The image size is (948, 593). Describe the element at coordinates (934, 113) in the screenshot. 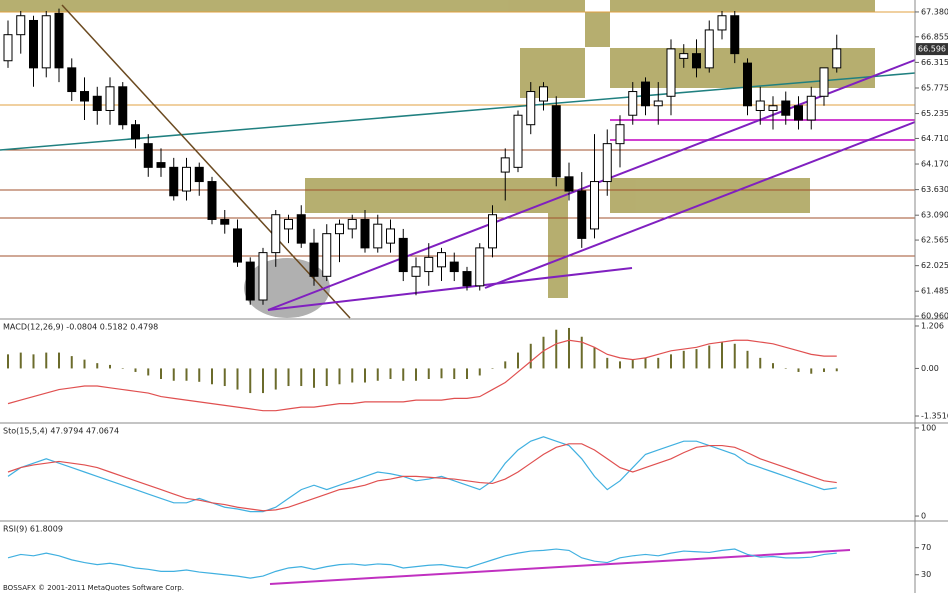

I see `y-tick-label: 65.235` at that location.